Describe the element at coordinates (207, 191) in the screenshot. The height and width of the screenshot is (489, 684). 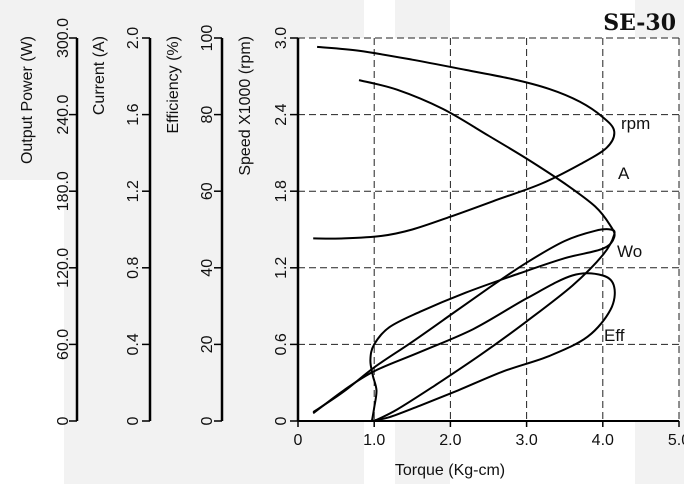
I see `efficiency-tick-label: 60` at that location.